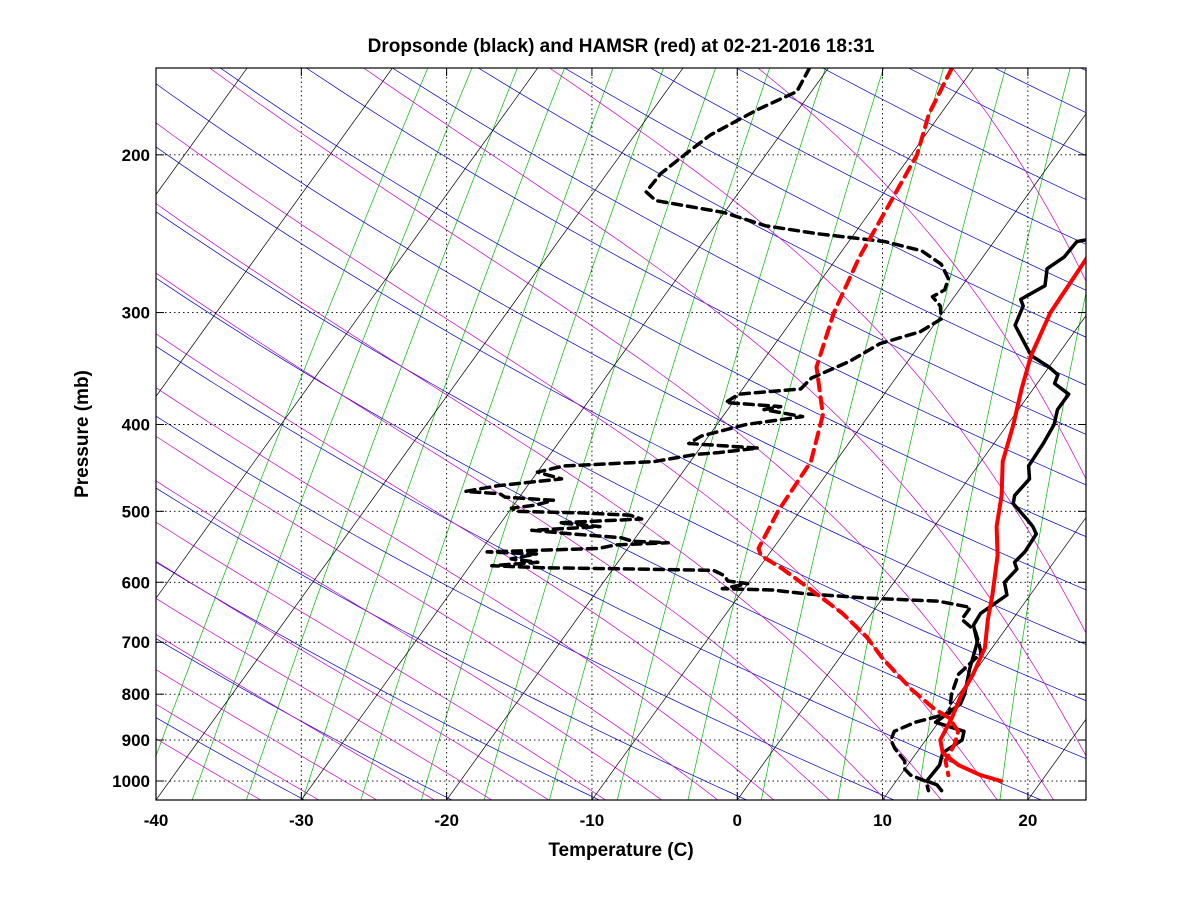 The image size is (1200, 900). What do you see at coordinates (82, 434) in the screenshot?
I see `y-axis-label: Pressure (mb)` at bounding box center [82, 434].